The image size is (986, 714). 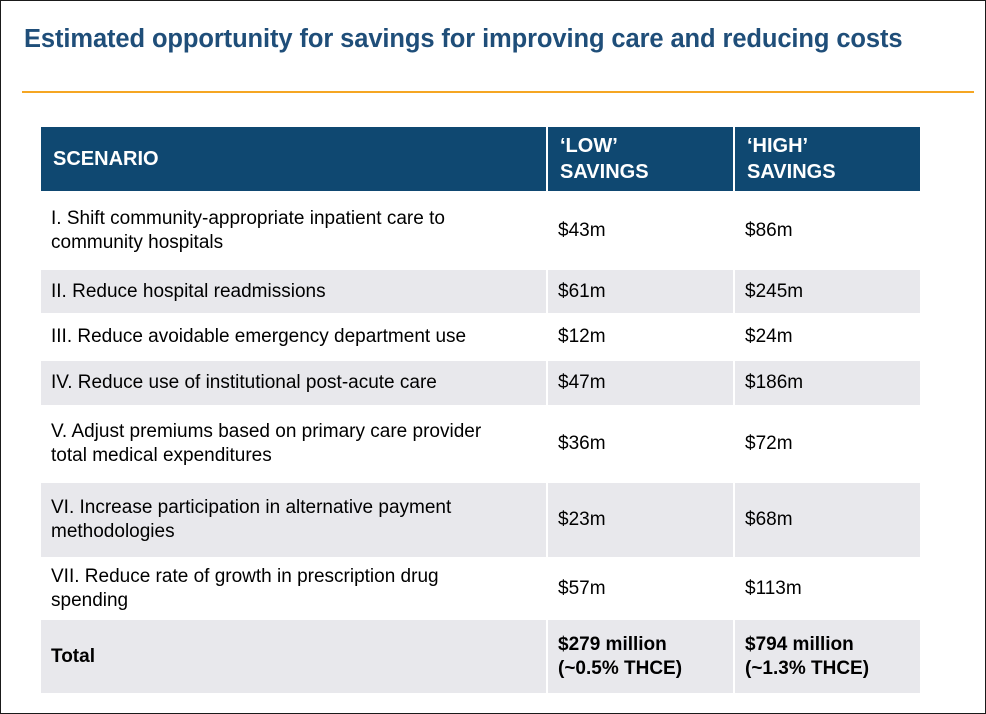 What do you see at coordinates (604, 172) in the screenshot?
I see `header-low-line: SAVINGS` at bounding box center [604, 172].